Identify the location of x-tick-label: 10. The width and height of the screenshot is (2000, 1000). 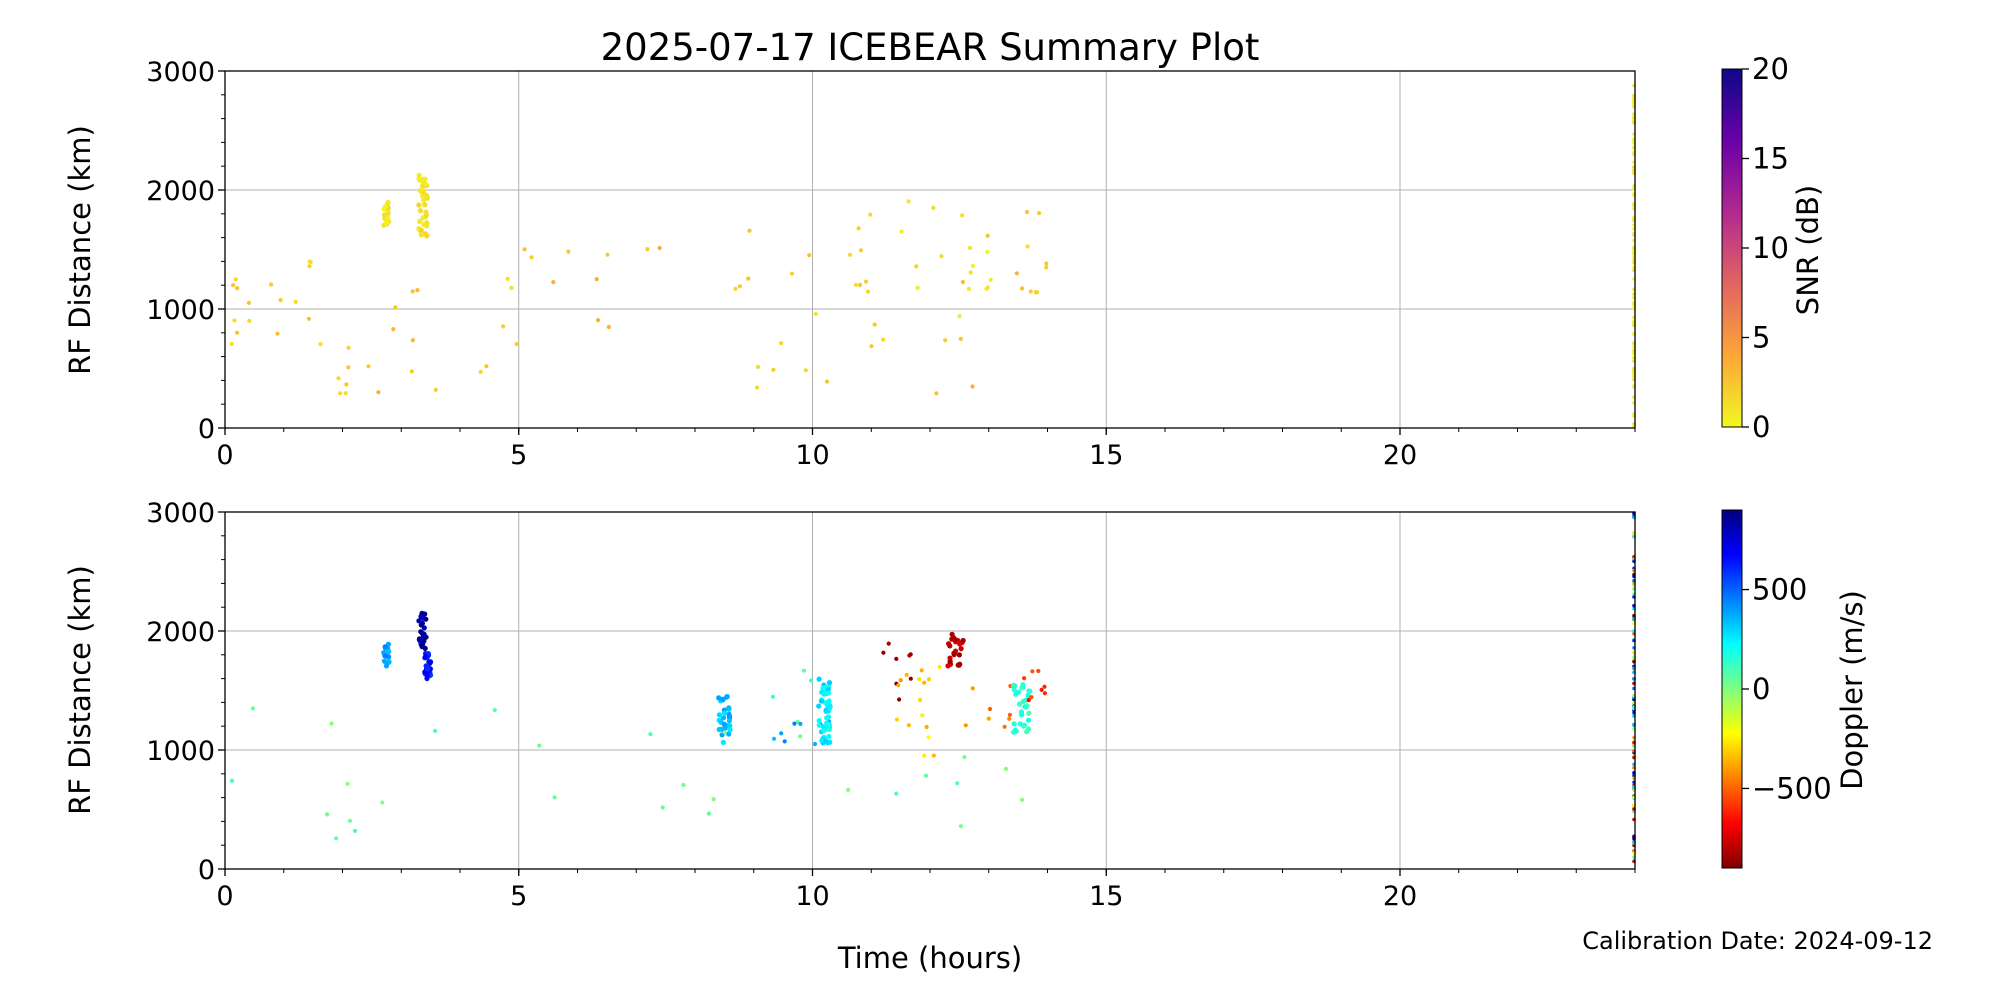
(812, 896).